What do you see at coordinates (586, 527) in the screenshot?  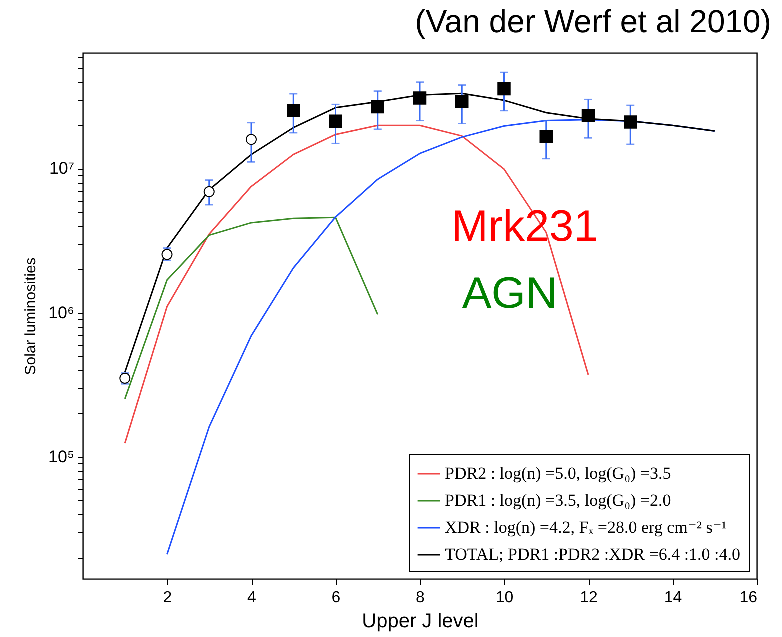 I see `legend-label: XDR : log(n) =4.2, Fₓ =28.0 erg cm⁻² s⁻¹` at bounding box center [586, 527].